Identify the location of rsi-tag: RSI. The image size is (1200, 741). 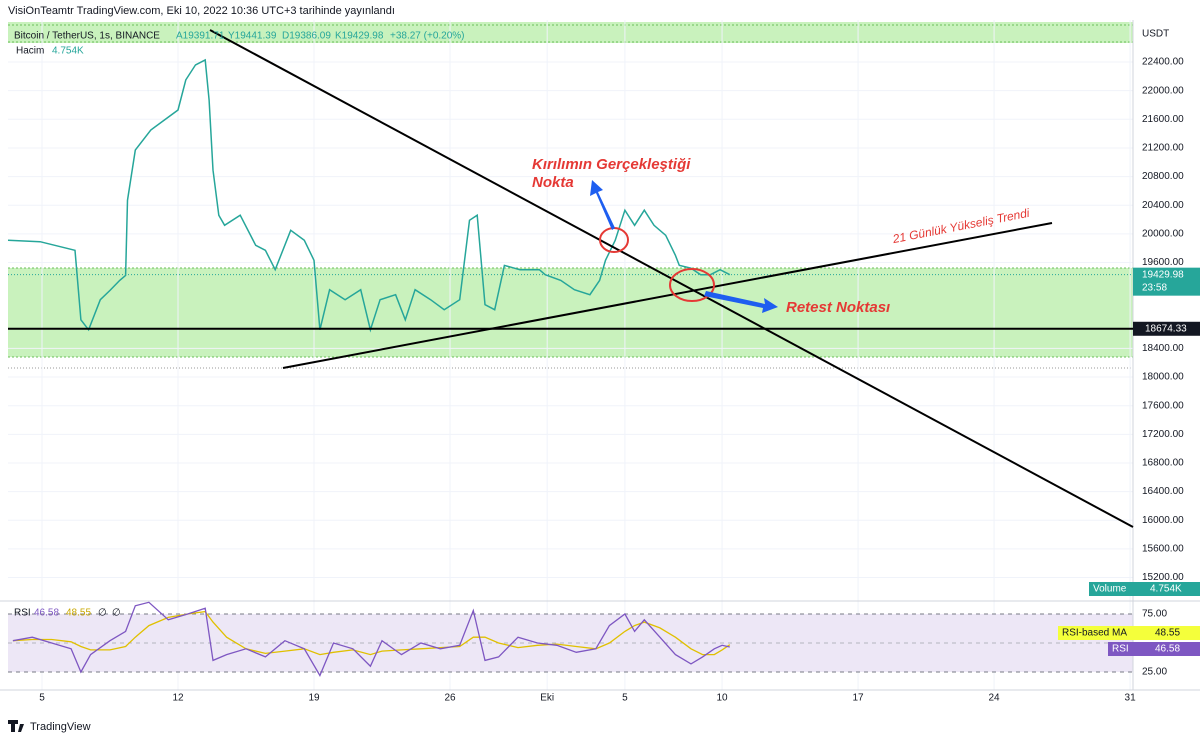
(1120, 649).